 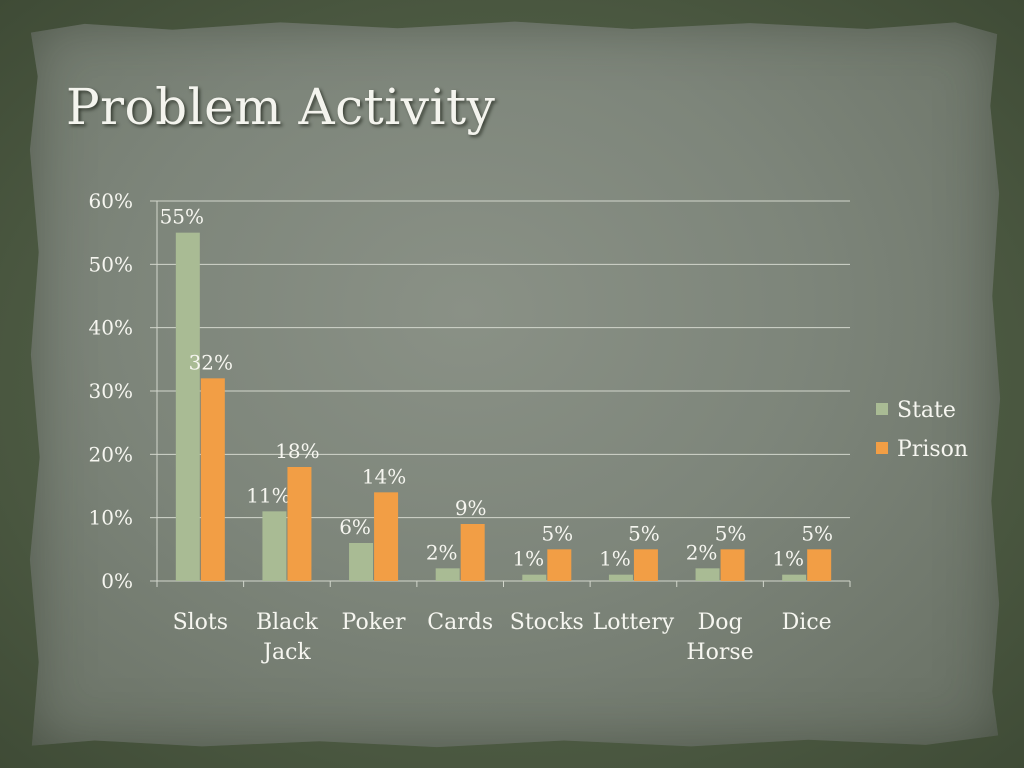 I want to click on state-legend-label: State, so click(x=926, y=410).